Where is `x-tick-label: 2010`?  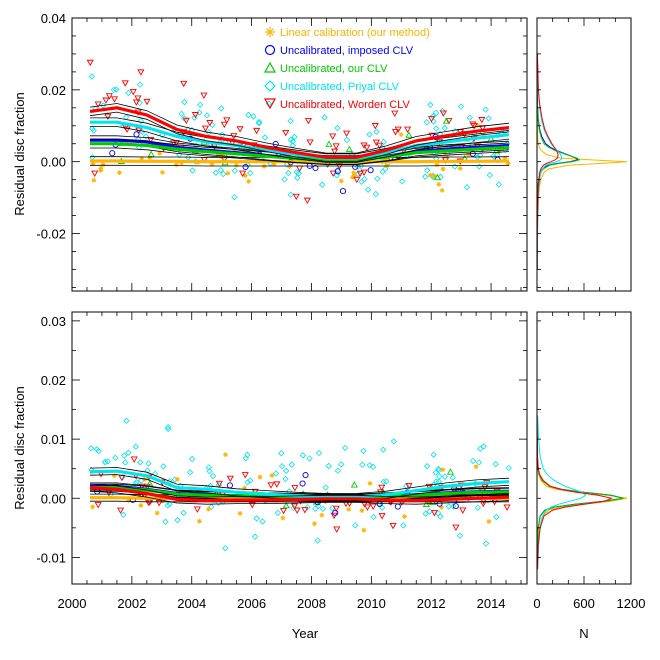 x-tick-label: 2010 is located at coordinates (371, 603).